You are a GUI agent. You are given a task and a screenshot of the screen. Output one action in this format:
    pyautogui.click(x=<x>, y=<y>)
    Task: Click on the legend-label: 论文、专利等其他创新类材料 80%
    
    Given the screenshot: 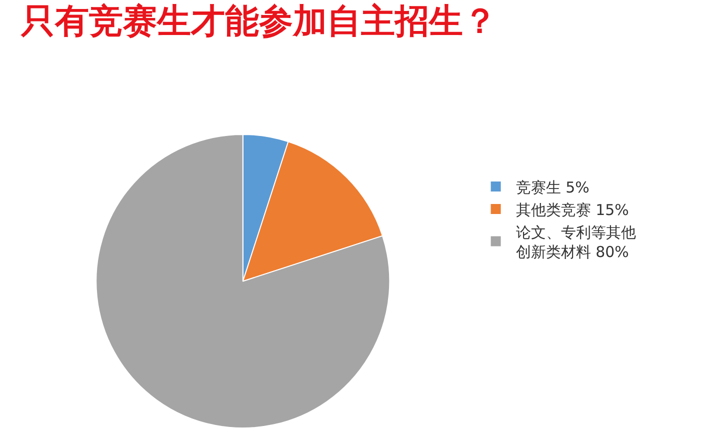 What is the action you would take?
    pyautogui.click(x=576, y=242)
    